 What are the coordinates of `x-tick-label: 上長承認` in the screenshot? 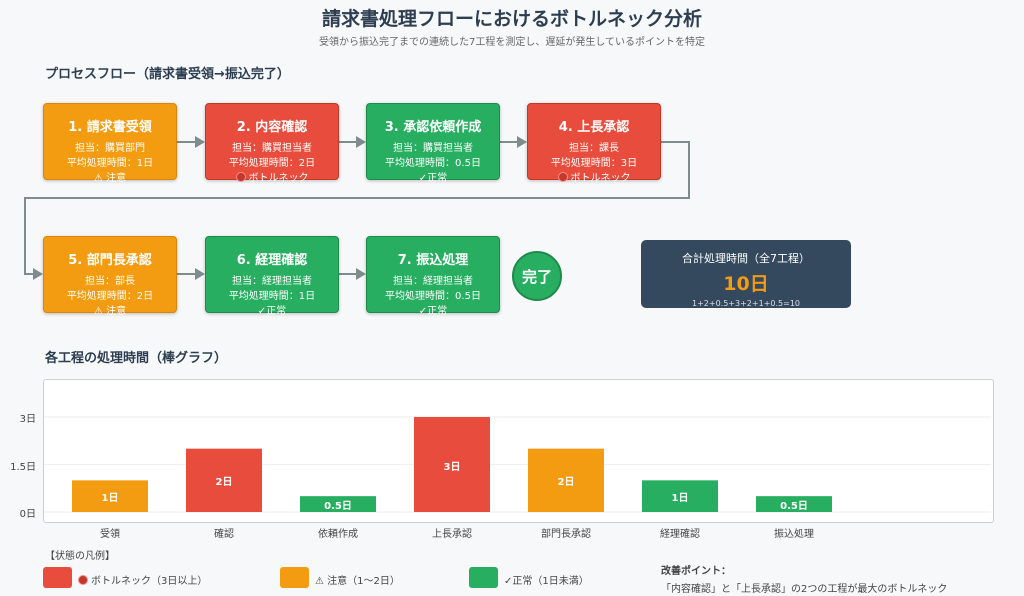 It's located at (452, 534).